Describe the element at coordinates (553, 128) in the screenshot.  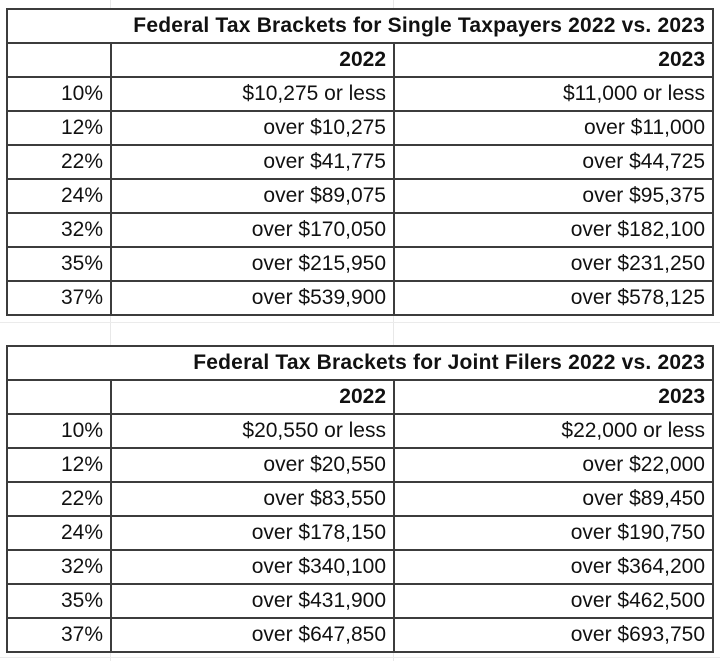
I see `bracket-2023-cell: over $11,000` at that location.